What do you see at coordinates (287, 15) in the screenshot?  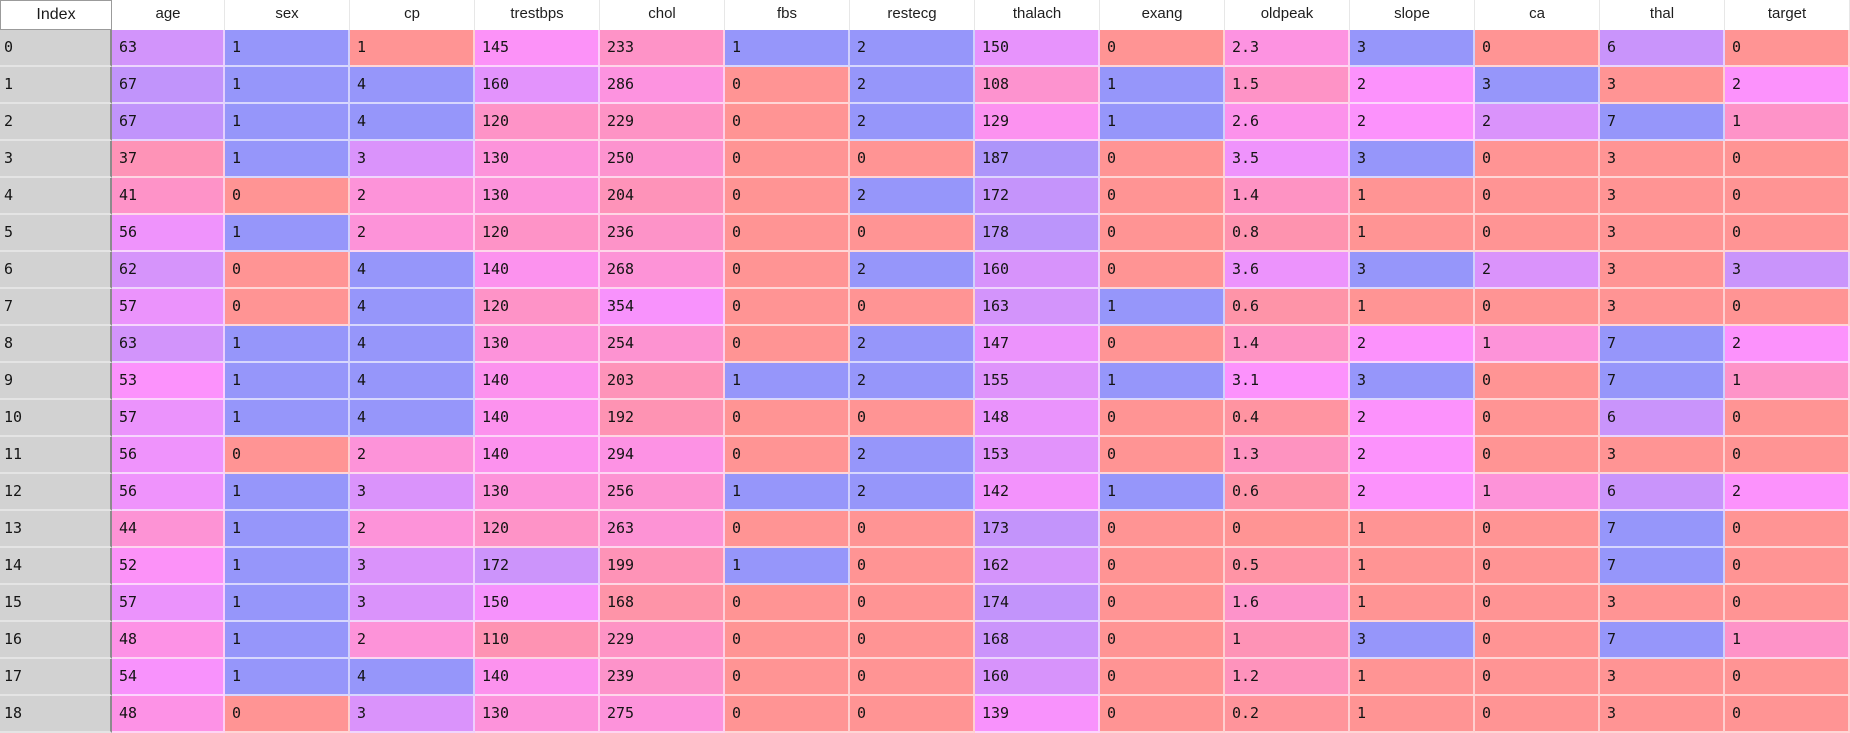 I see `column-header-sex: sex` at bounding box center [287, 15].